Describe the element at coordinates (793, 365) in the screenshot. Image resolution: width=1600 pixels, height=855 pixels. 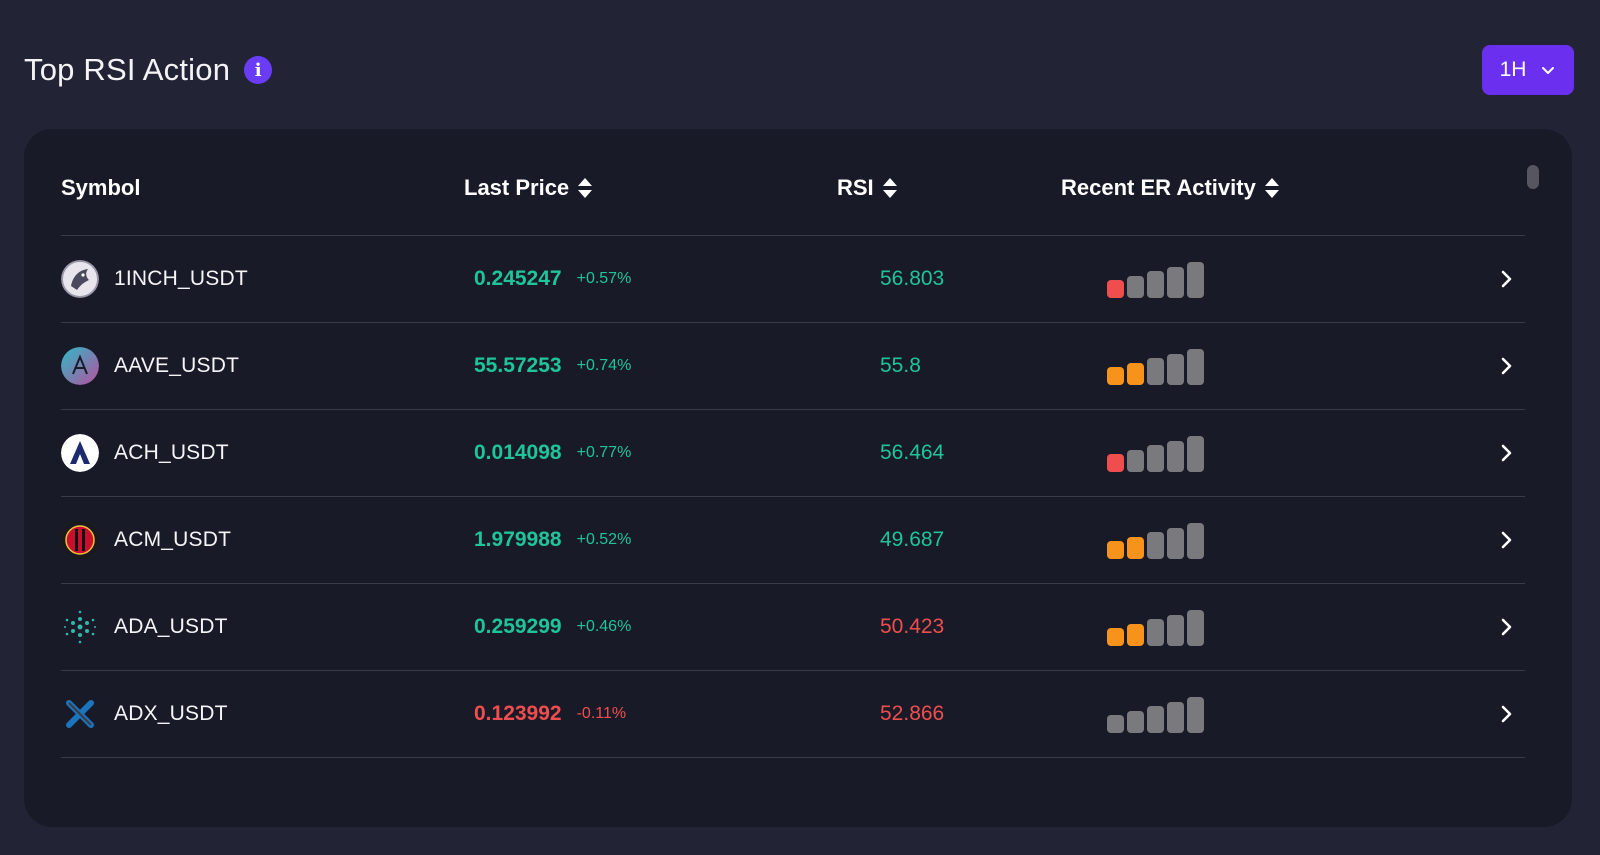
I see `table-row: AAVE_USDT 55.57253 +0.74% 55.8` at that location.